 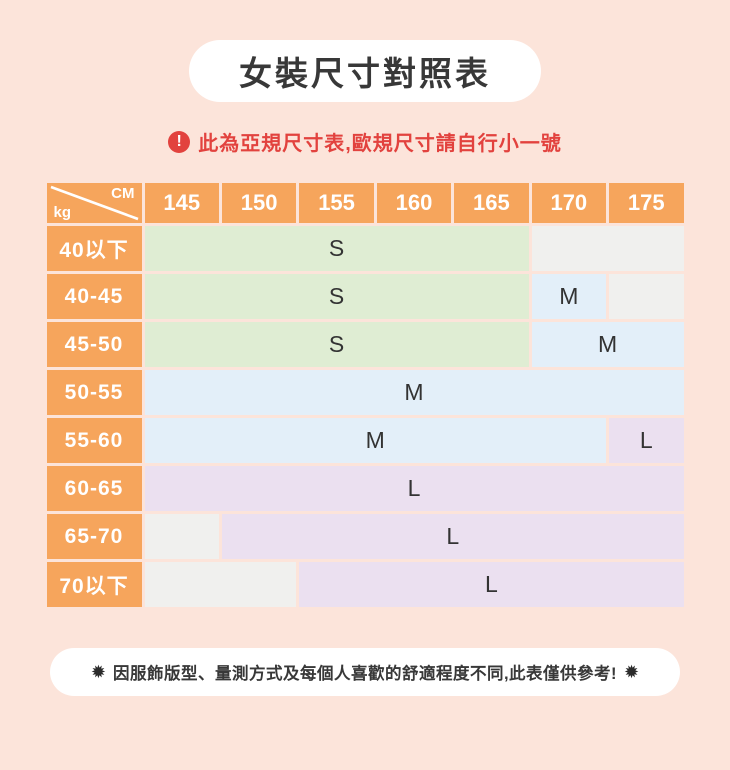 What do you see at coordinates (646, 203) in the screenshot?
I see `column-header-175cm: 175` at bounding box center [646, 203].